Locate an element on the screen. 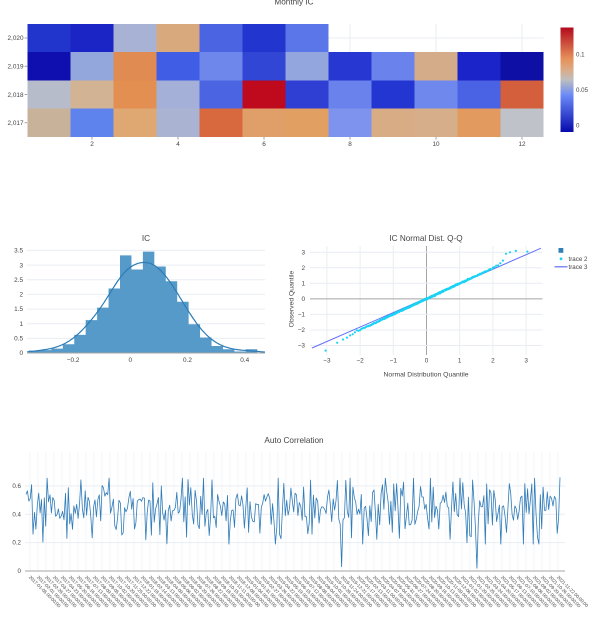 This screenshot has width=600, height=617. svg-text: 2,017 is located at coordinates (16, 123).